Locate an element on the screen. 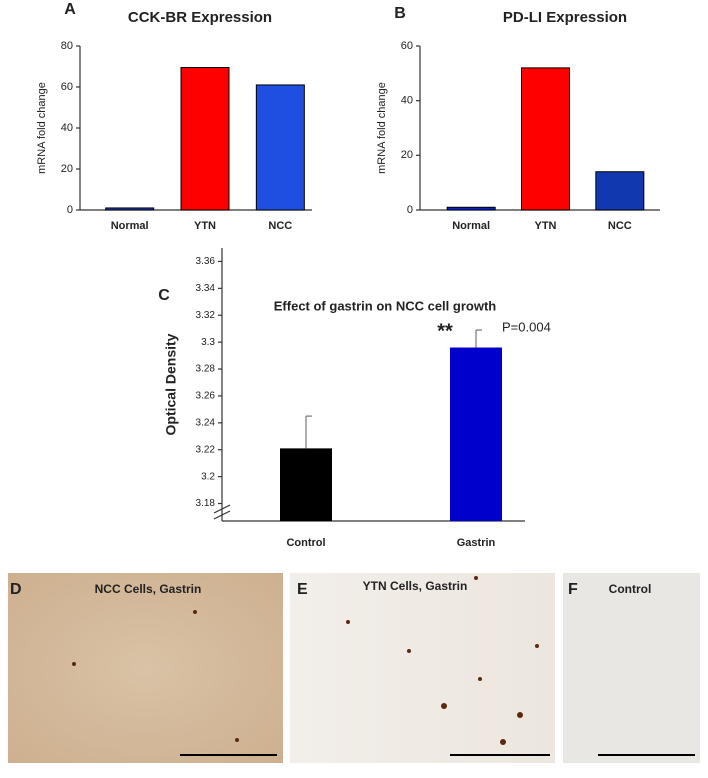 The height and width of the screenshot is (778, 708). panel-label: A is located at coordinates (70, 9).